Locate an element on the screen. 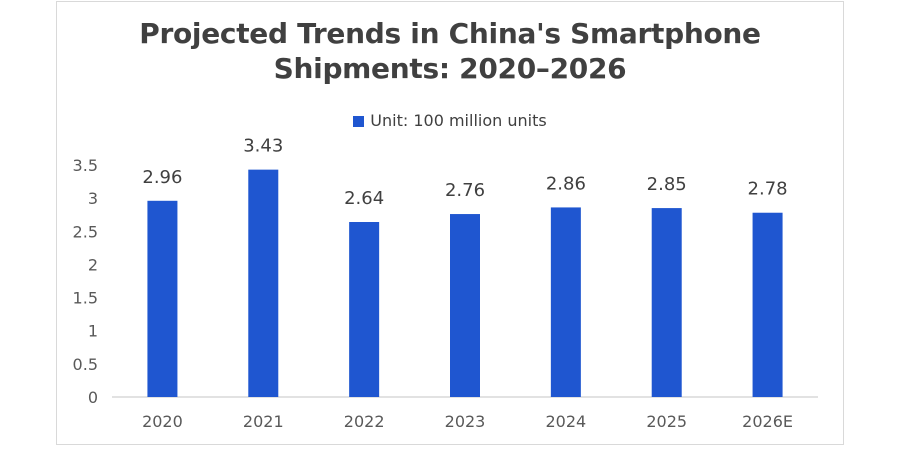 The width and height of the screenshot is (900, 450). legend: Unit: 100 million units is located at coordinates (450, 120).